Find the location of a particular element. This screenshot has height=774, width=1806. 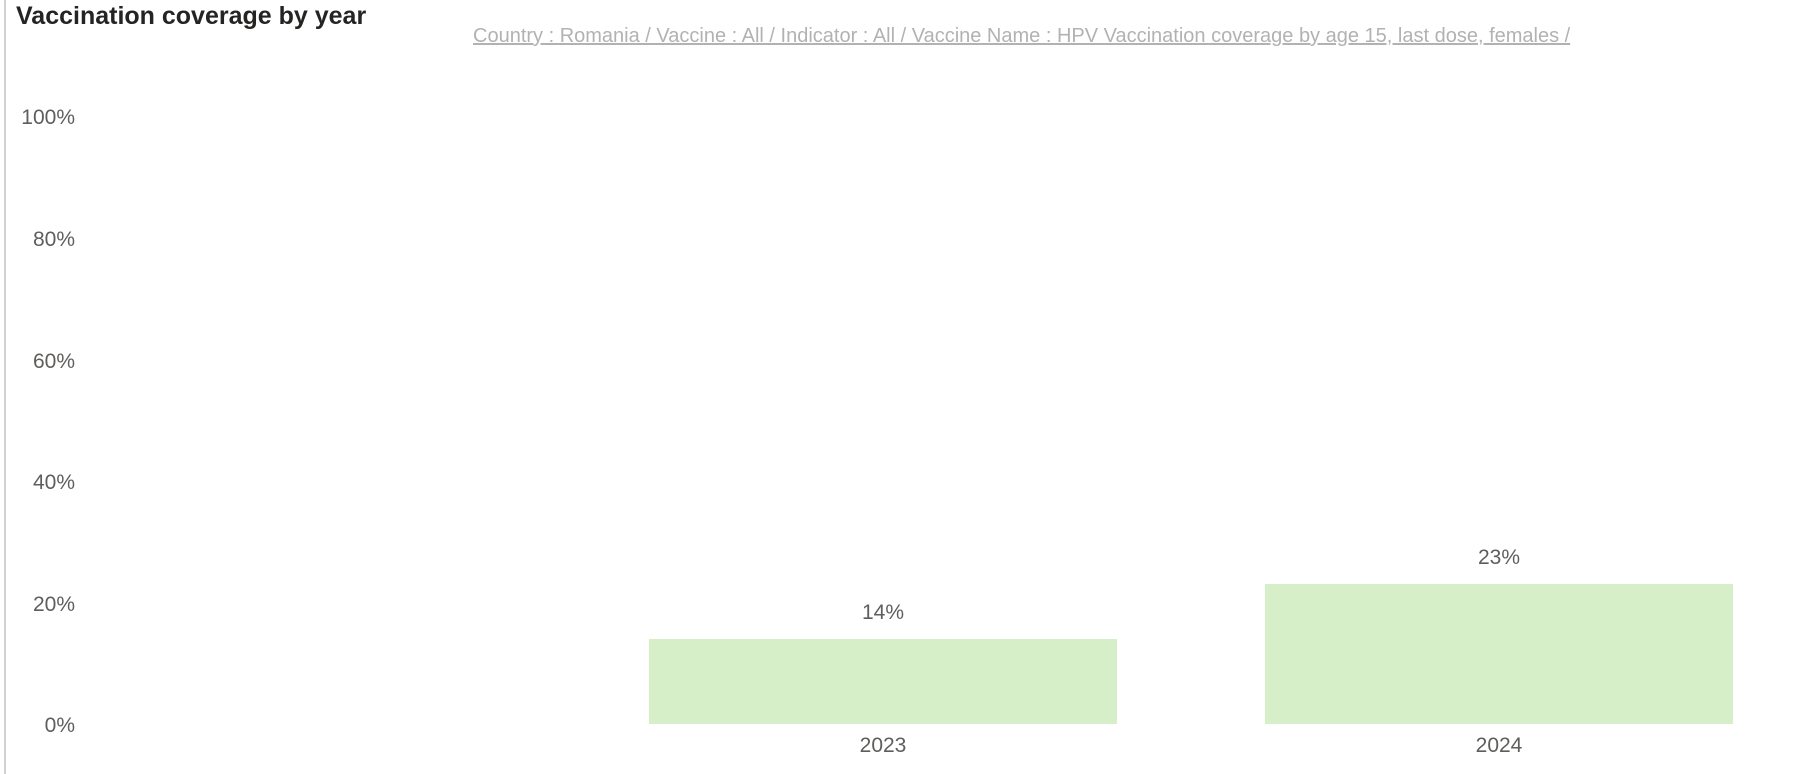

y-axis-tick-label: 20% is located at coordinates (53, 604).